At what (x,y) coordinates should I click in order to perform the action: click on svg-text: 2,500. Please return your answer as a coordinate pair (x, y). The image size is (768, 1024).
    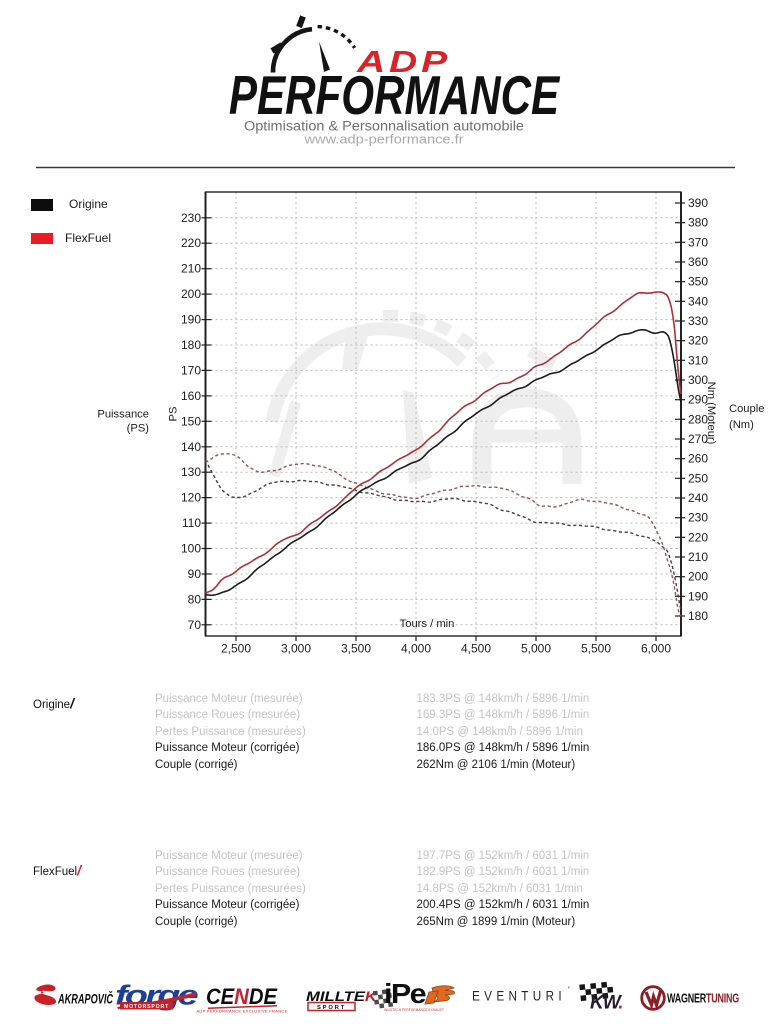
    Looking at the image, I should click on (236, 649).